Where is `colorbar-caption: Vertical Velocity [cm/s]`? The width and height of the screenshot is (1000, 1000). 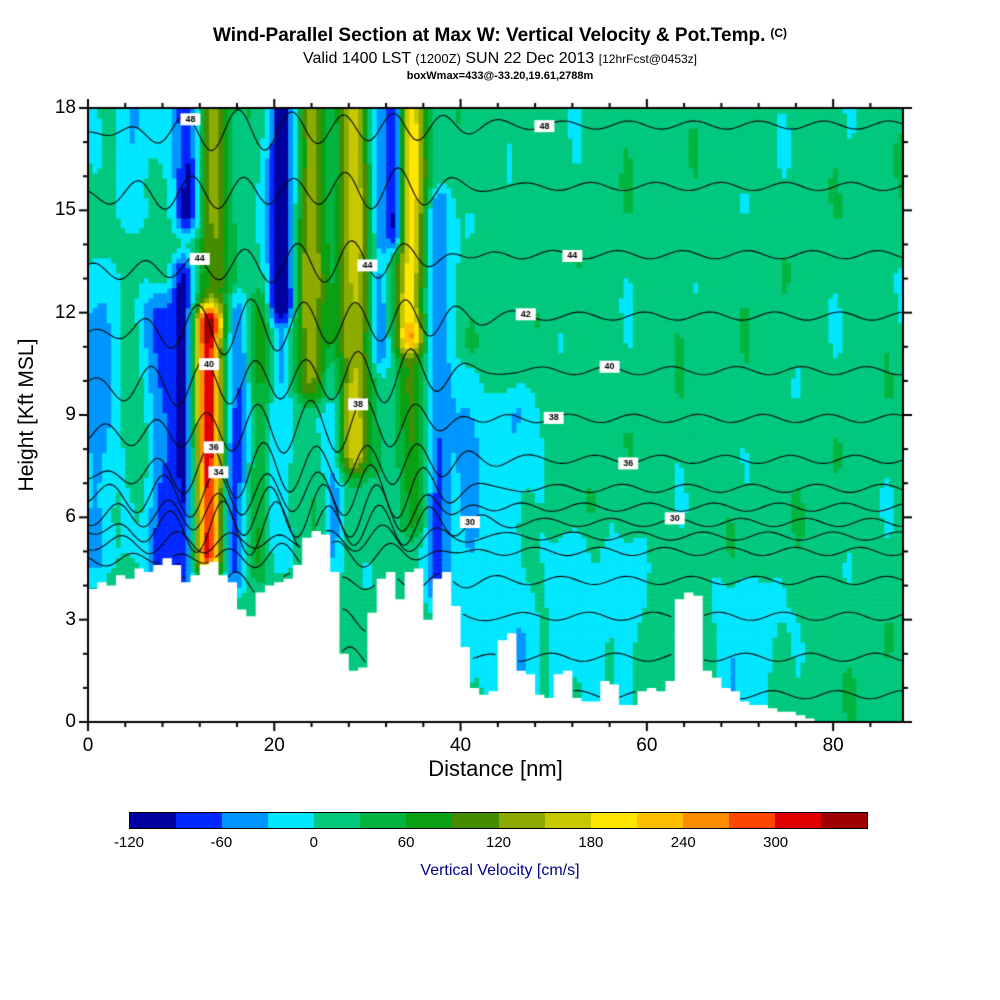
colorbar-caption: Vertical Velocity [cm/s] is located at coordinates (500, 870).